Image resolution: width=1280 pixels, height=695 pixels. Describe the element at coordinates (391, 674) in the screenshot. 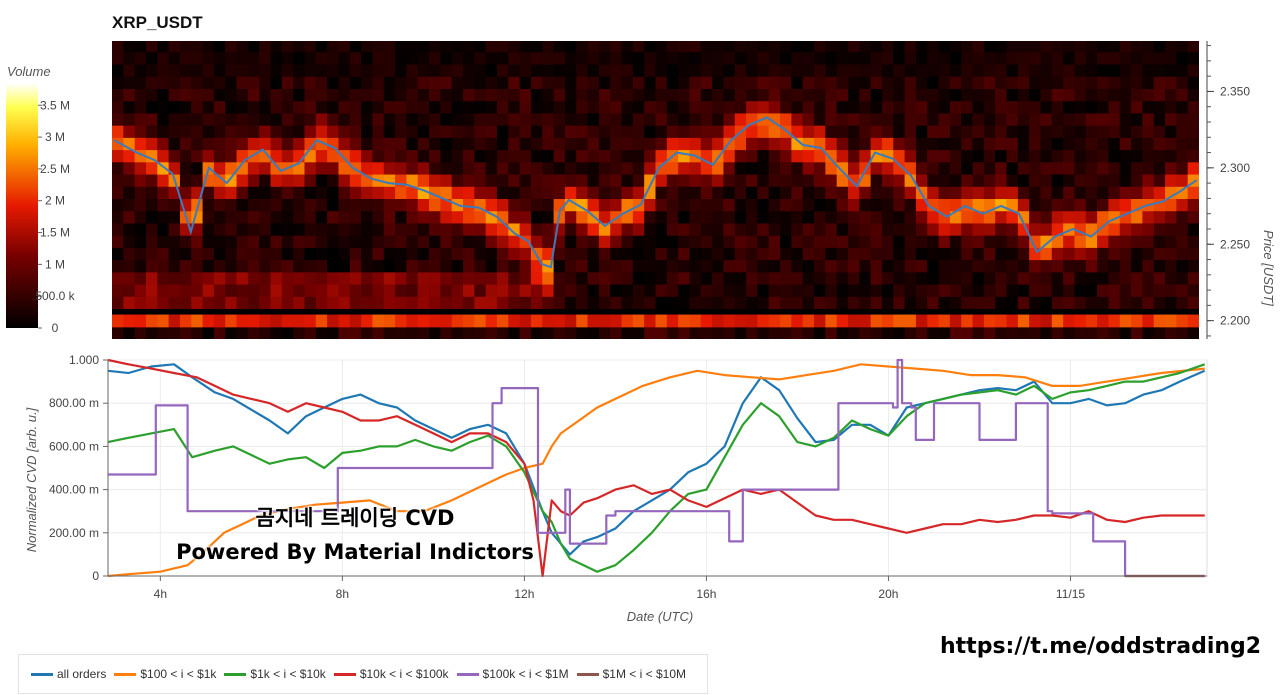

I see `legend-item: $10k < i < $100k` at that location.